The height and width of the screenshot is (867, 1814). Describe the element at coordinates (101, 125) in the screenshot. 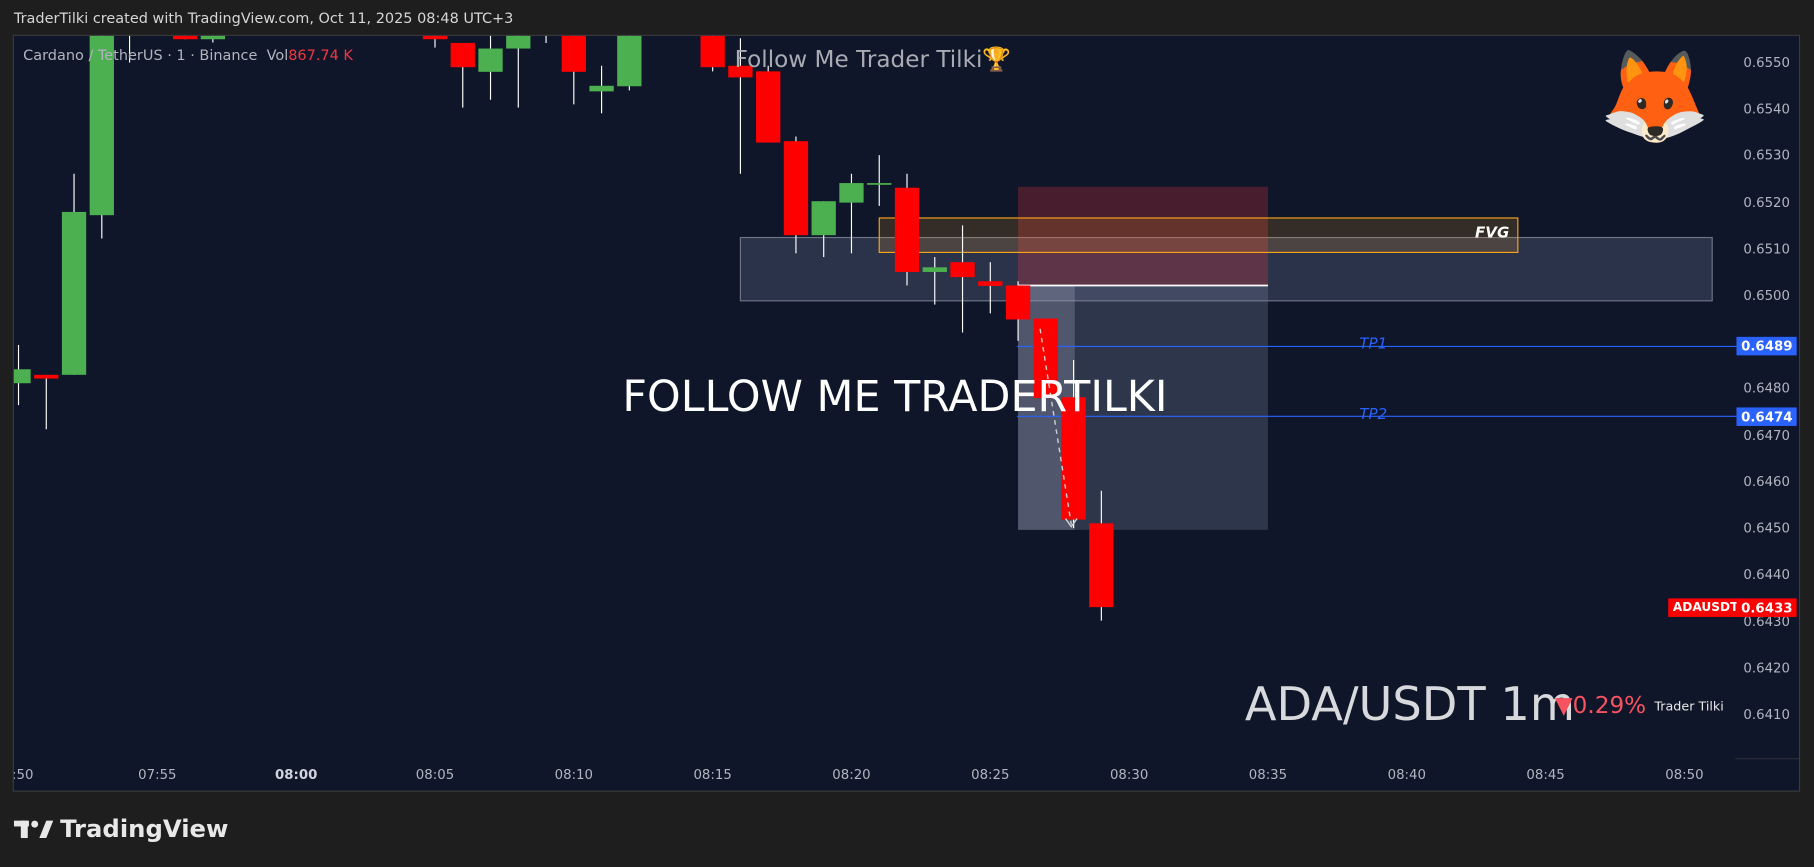

I see `candle-body-07:53` at that location.